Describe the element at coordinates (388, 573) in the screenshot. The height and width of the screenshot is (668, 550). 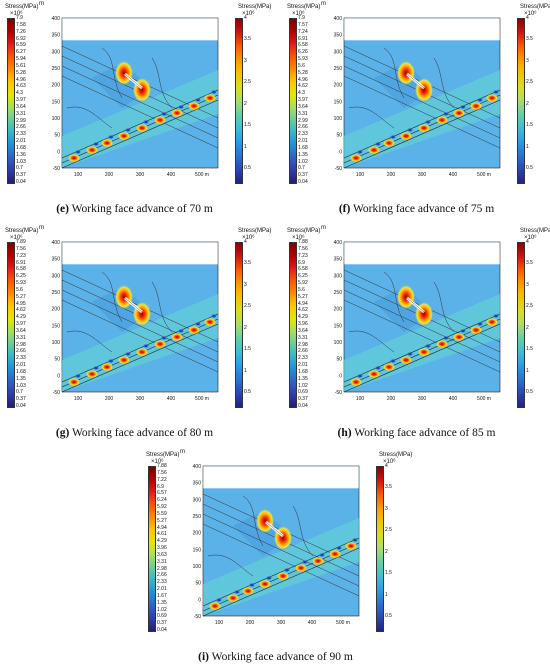
I see `right-colorbar-tick: 1.5` at that location.